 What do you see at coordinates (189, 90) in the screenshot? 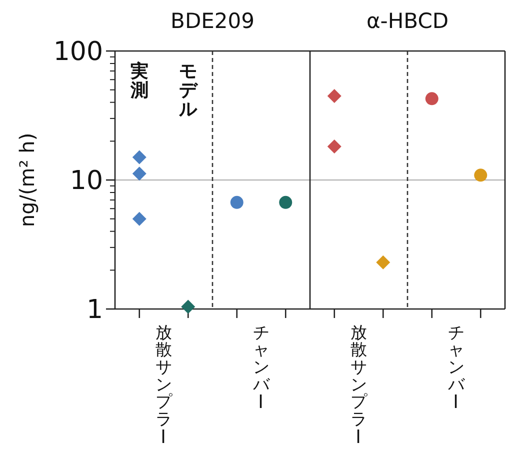
I see `annotation: モデル` at bounding box center [189, 90].